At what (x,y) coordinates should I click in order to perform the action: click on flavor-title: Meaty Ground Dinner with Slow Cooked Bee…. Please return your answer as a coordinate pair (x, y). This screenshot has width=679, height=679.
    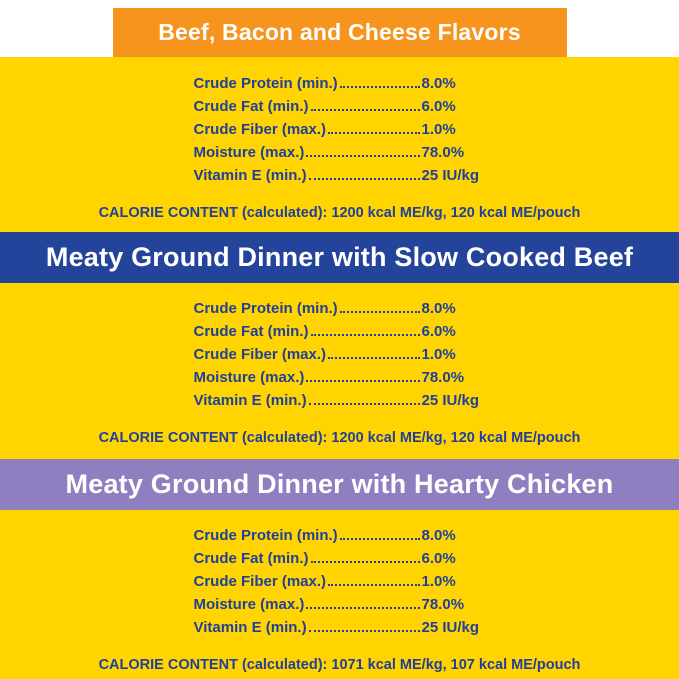
    Looking at the image, I should click on (339, 257).